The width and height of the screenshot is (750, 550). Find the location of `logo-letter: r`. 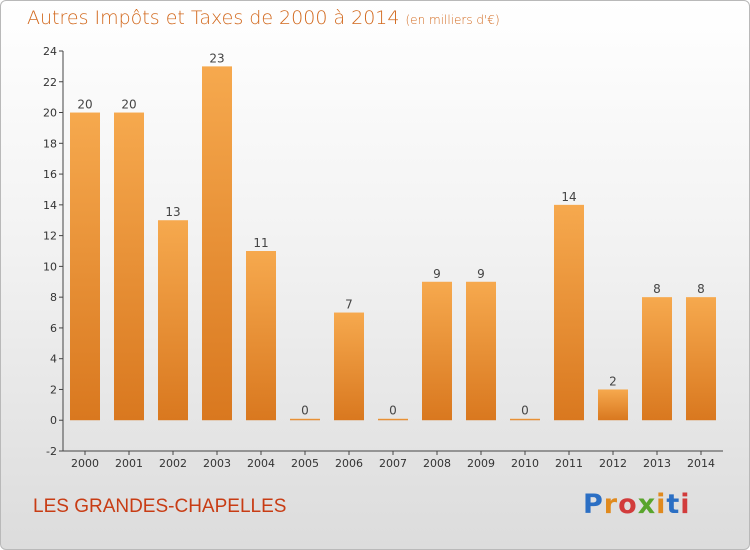

logo-letter: r is located at coordinates (611, 504).